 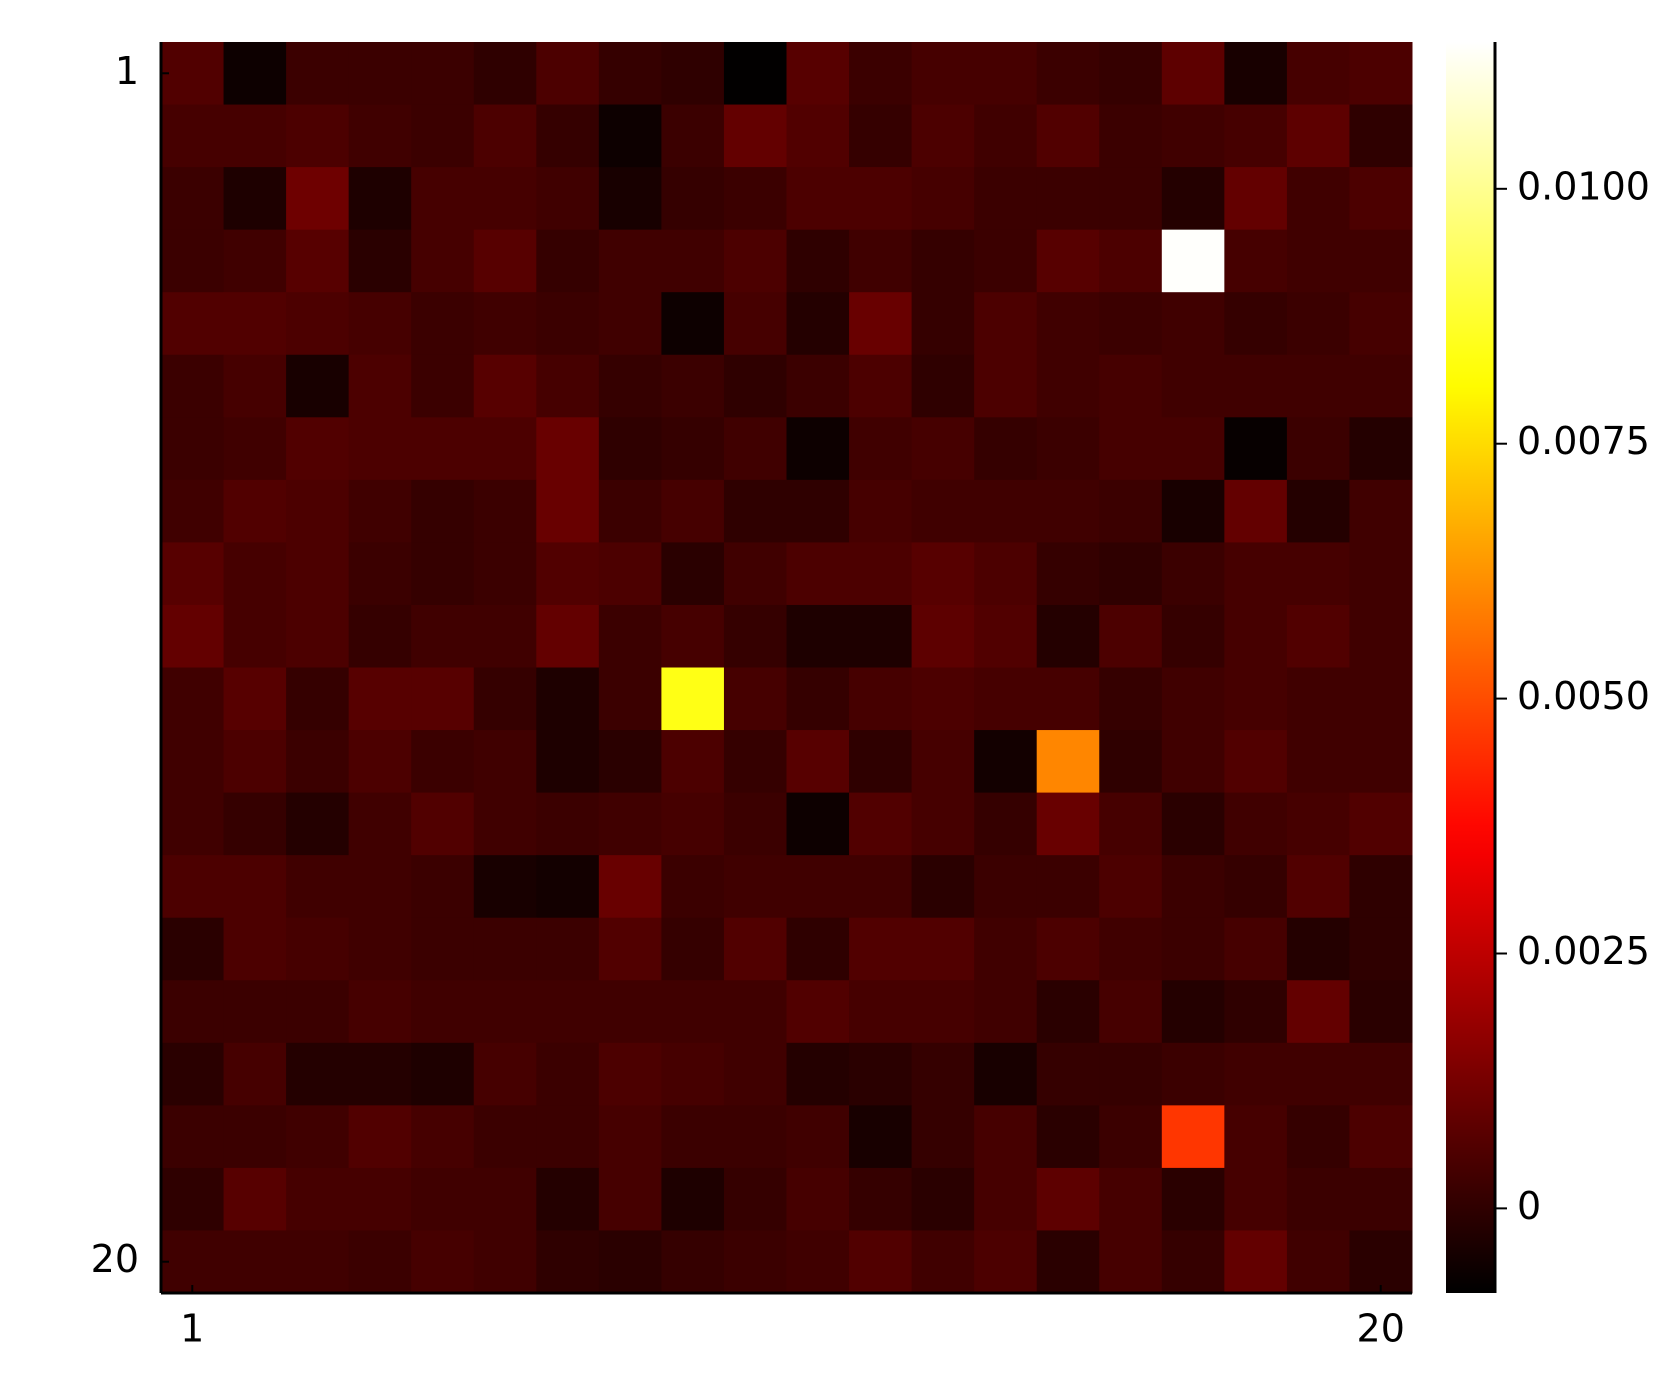 What do you see at coordinates (127, 71) in the screenshot?
I see `y-tick-label: 1` at bounding box center [127, 71].